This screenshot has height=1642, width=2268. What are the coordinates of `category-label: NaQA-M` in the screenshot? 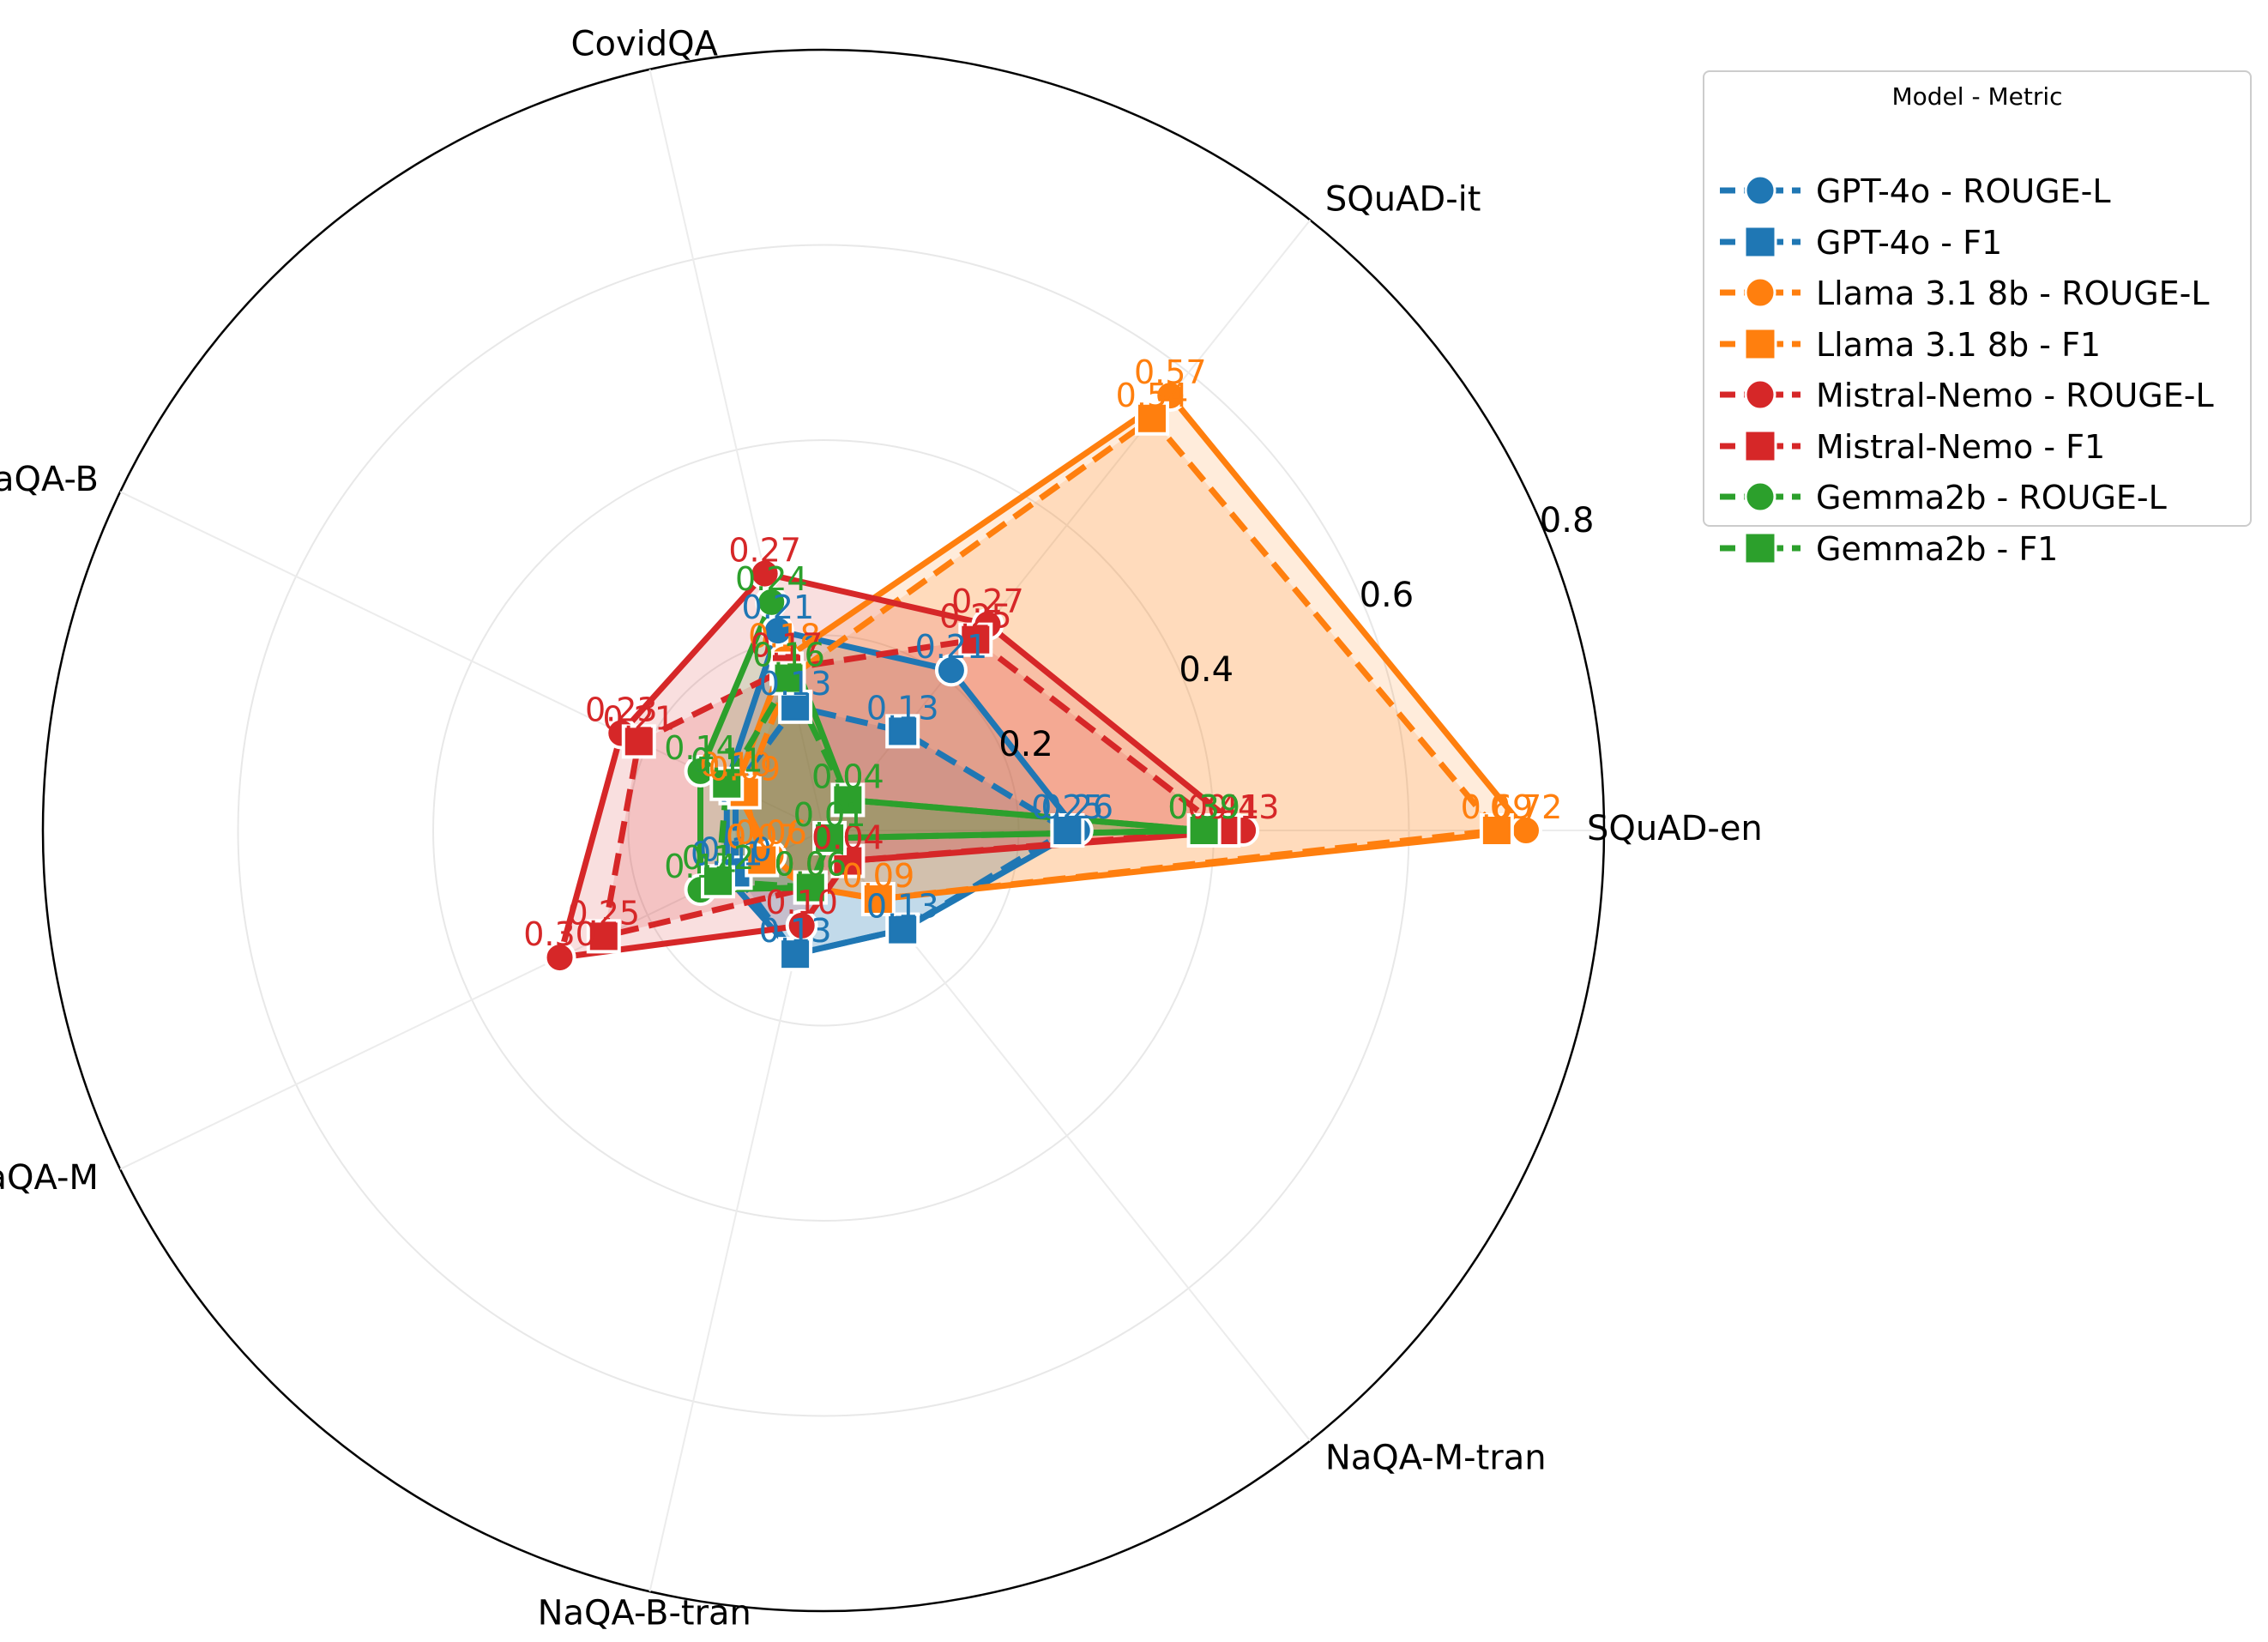 It's located at (50, 1178).